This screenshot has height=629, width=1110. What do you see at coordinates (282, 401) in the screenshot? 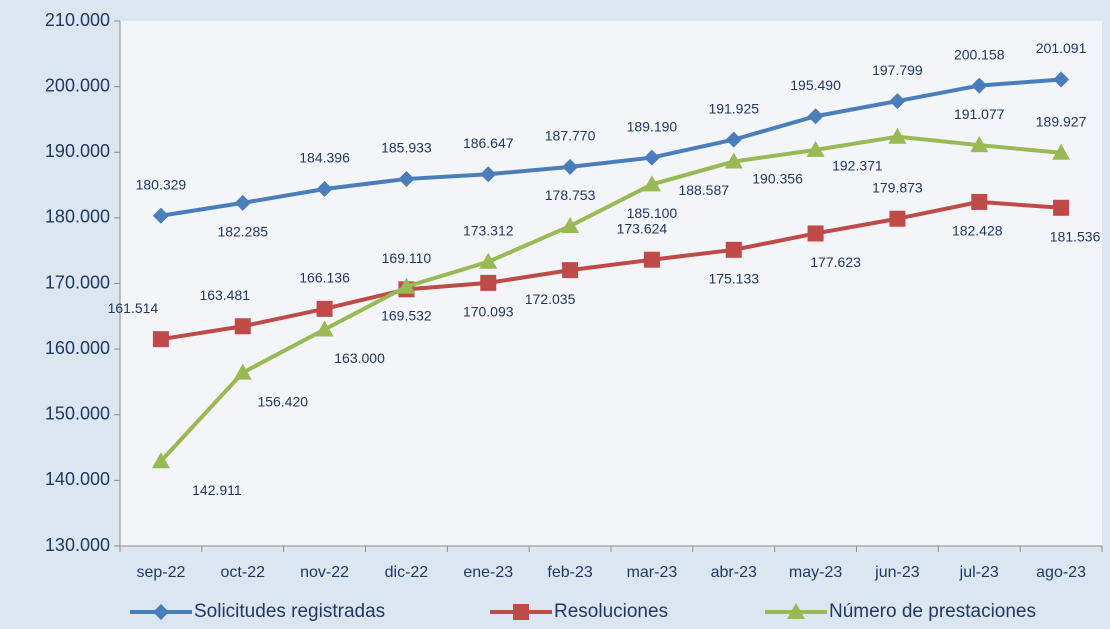
I see `data-label: 156.420` at bounding box center [282, 401].